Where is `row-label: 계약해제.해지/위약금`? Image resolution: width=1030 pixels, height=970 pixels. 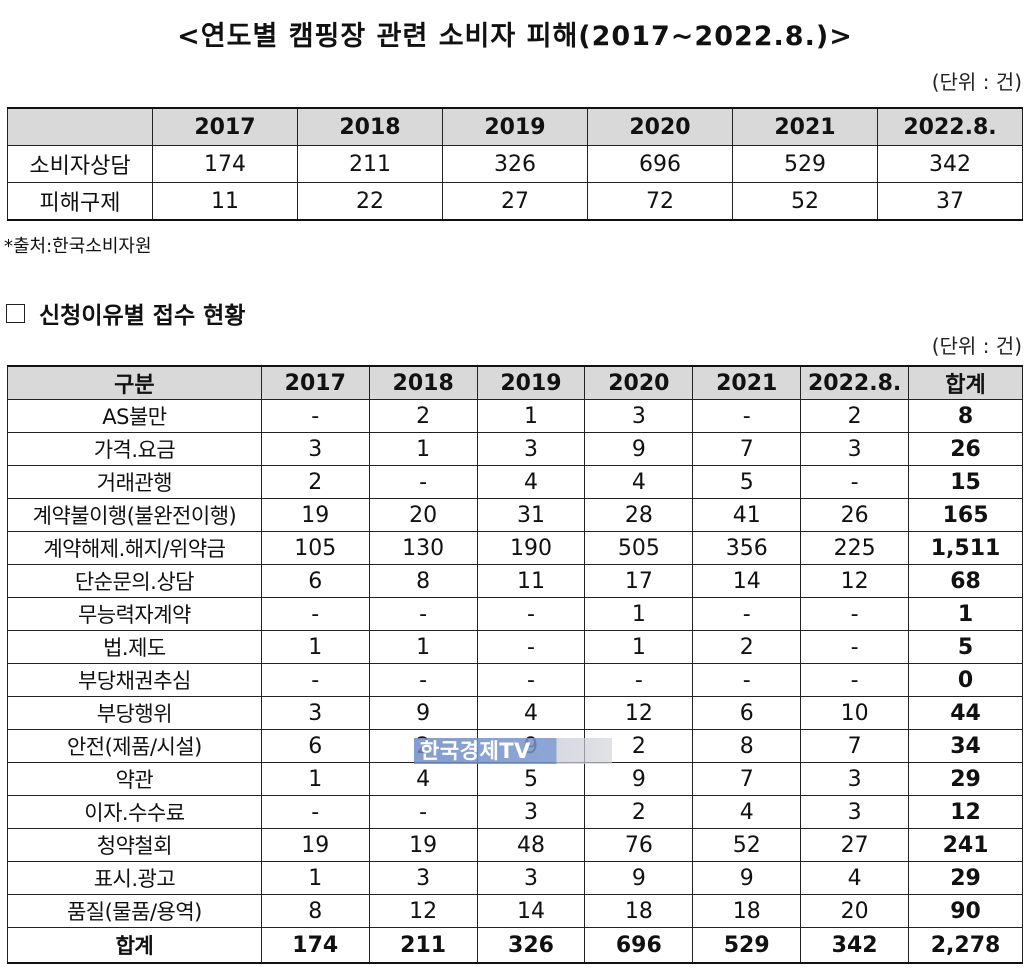 row-label: 계약해제.해지/위약금 is located at coordinates (134, 548).